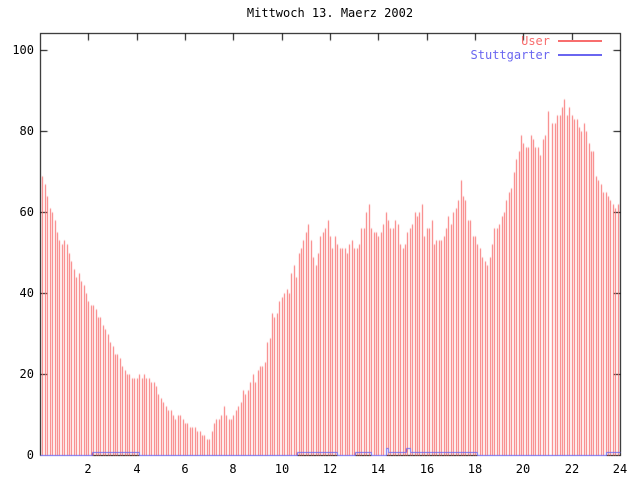  I want to click on legend-line-sample-stuttgarter, so click(580, 55).